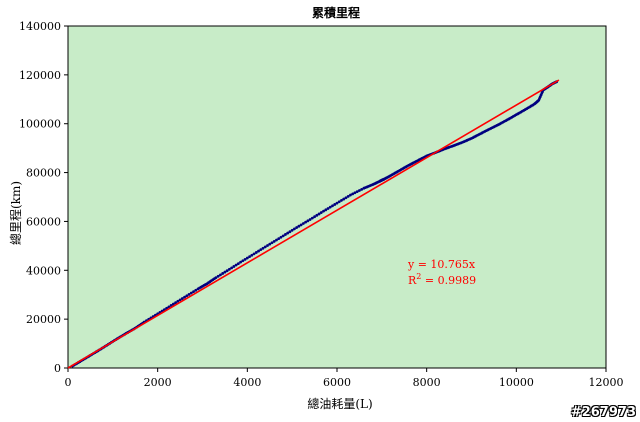  What do you see at coordinates (418, 276) in the screenshot?
I see `r2-superscript: 2` at bounding box center [418, 276].